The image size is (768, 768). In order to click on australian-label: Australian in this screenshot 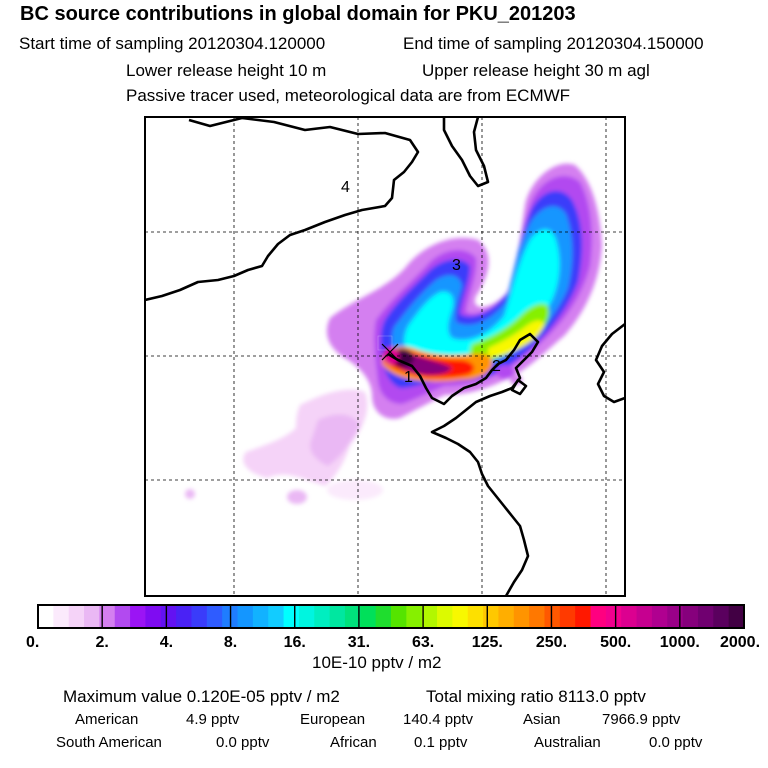, I will do `click(567, 742)`.